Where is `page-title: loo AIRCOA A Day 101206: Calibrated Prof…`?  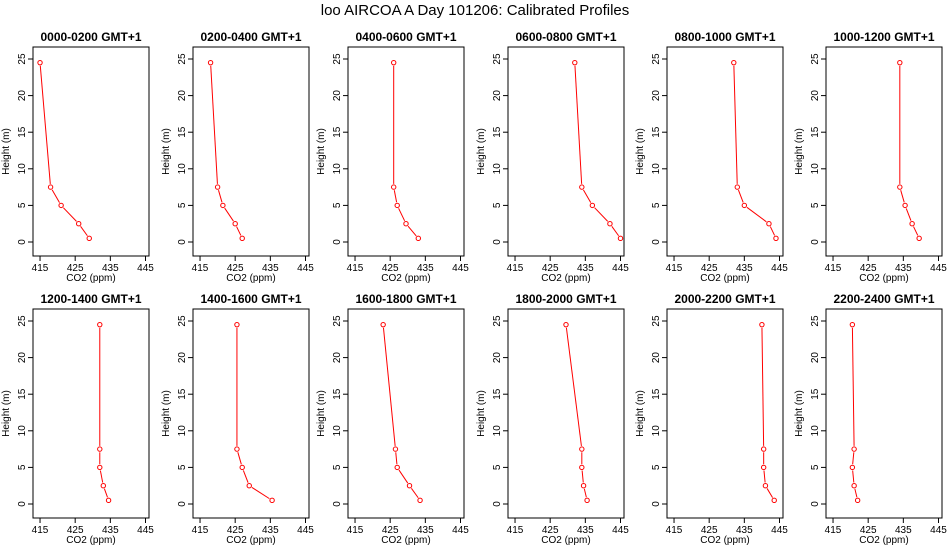 page-title: loo AIRCOA A Day 101206: Calibrated Prof… is located at coordinates (475, 10).